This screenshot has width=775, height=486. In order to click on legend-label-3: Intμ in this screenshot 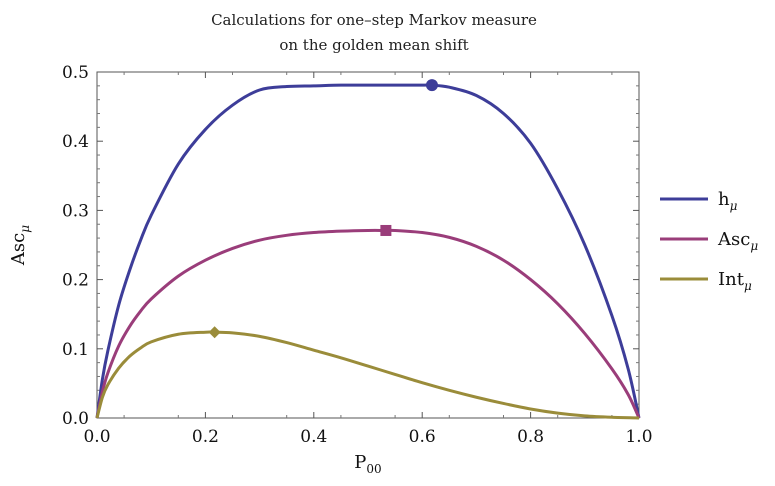, I will do `click(735, 281)`.